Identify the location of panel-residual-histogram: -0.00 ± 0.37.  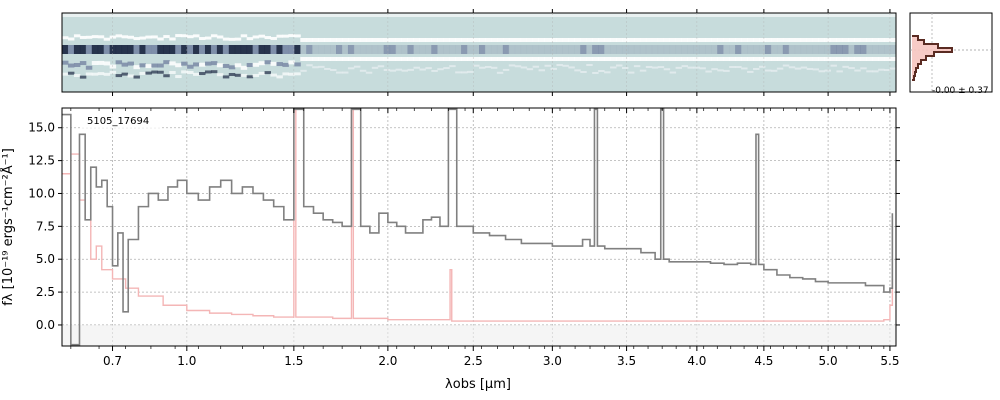
(951, 54).